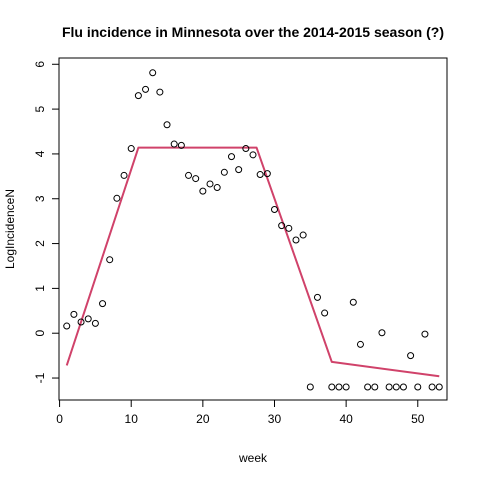 This screenshot has width=480, height=480. Describe the element at coordinates (275, 419) in the screenshot. I see `x-tick-label: 30` at that location.